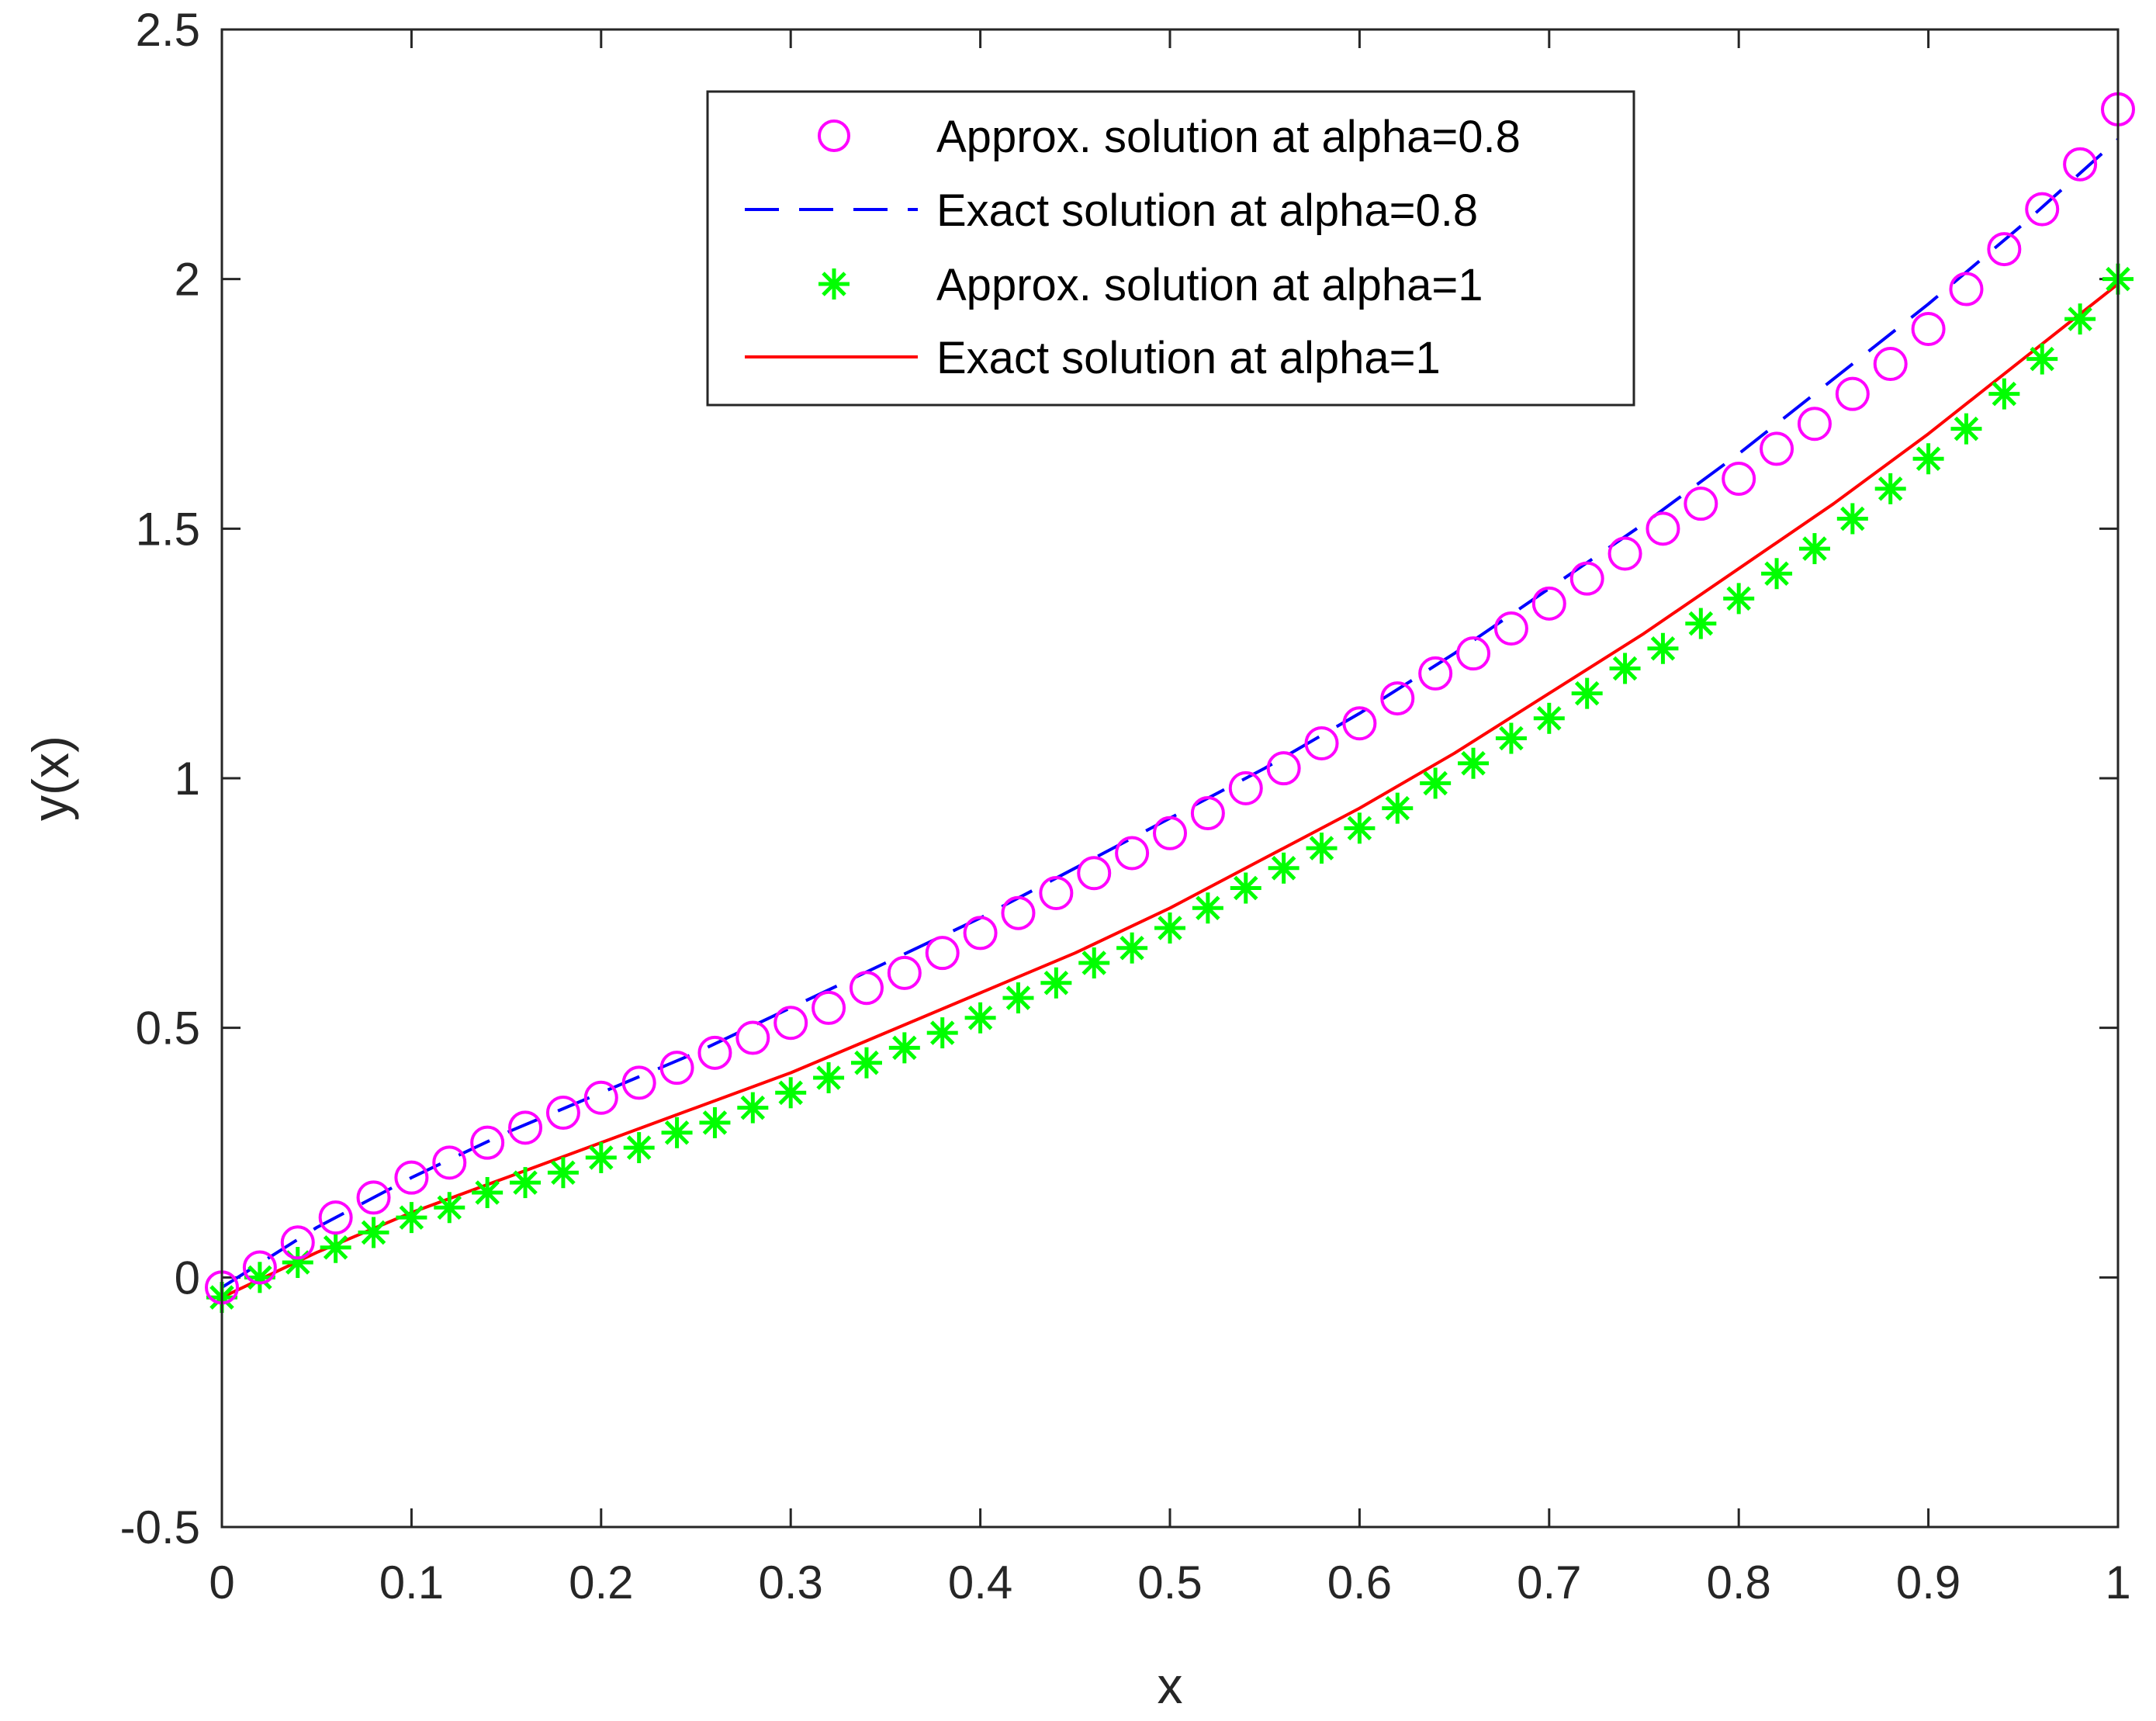 This screenshot has width=2156, height=1721. I want to click on x-tick-label: 0.9, so click(1928, 1582).